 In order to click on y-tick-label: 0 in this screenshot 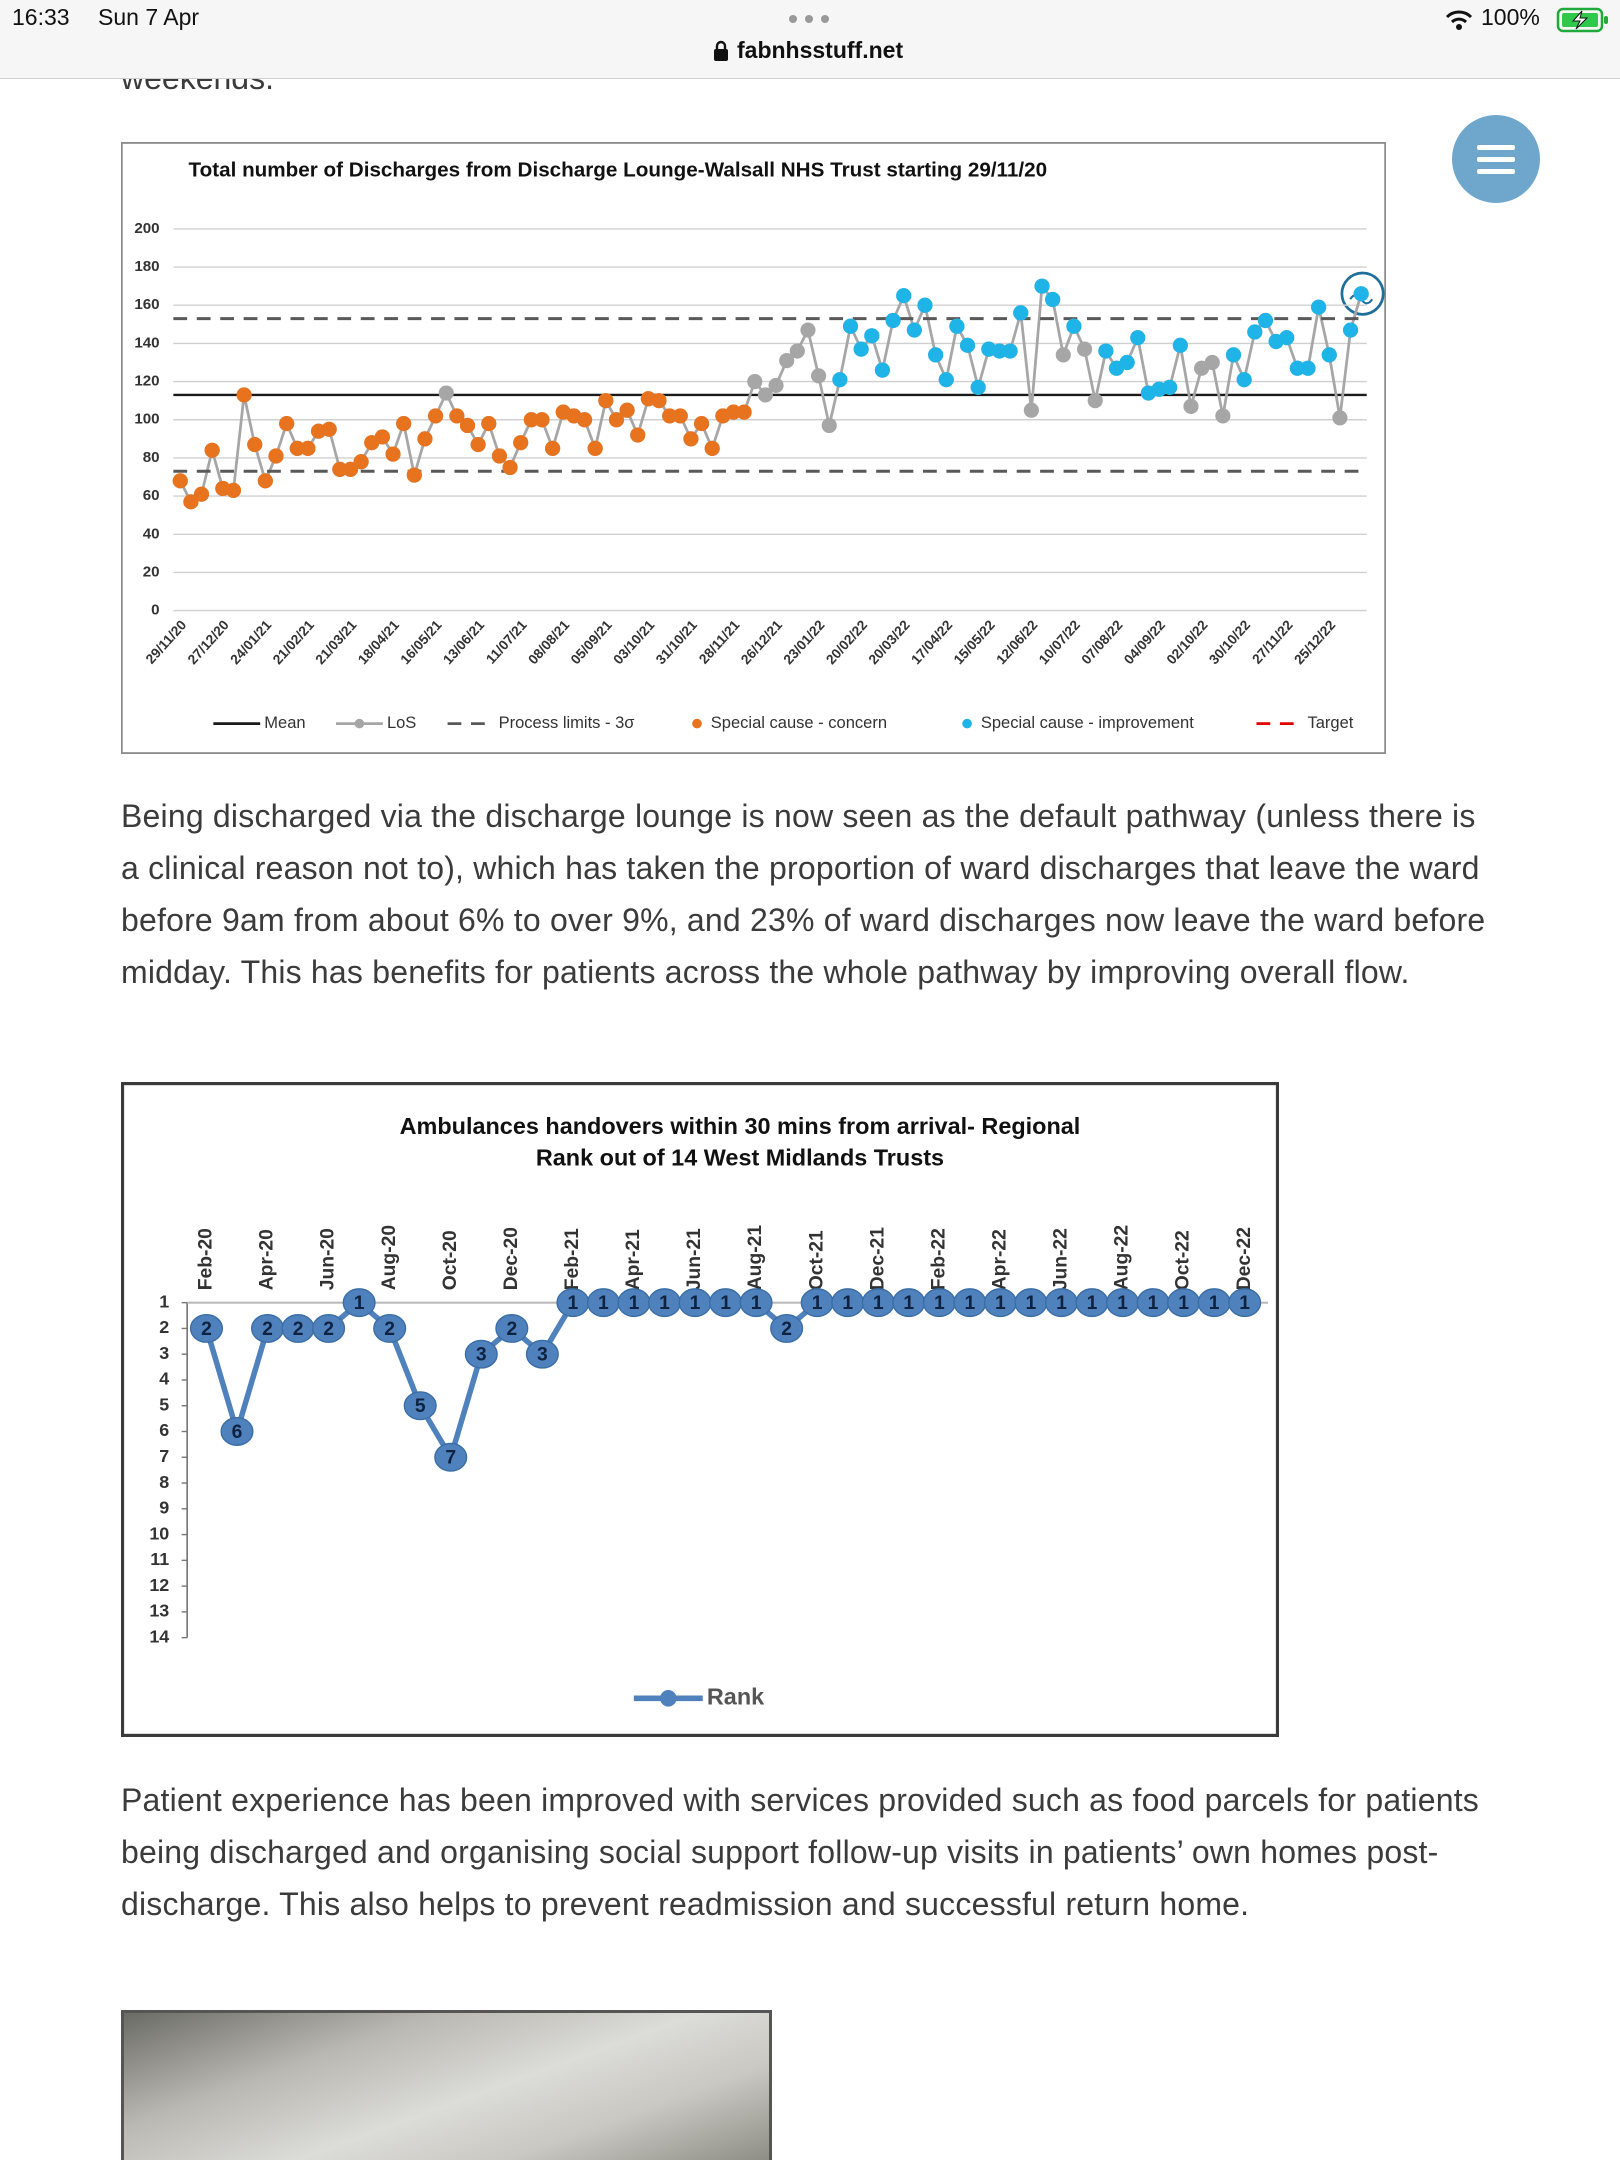, I will do `click(155, 610)`.